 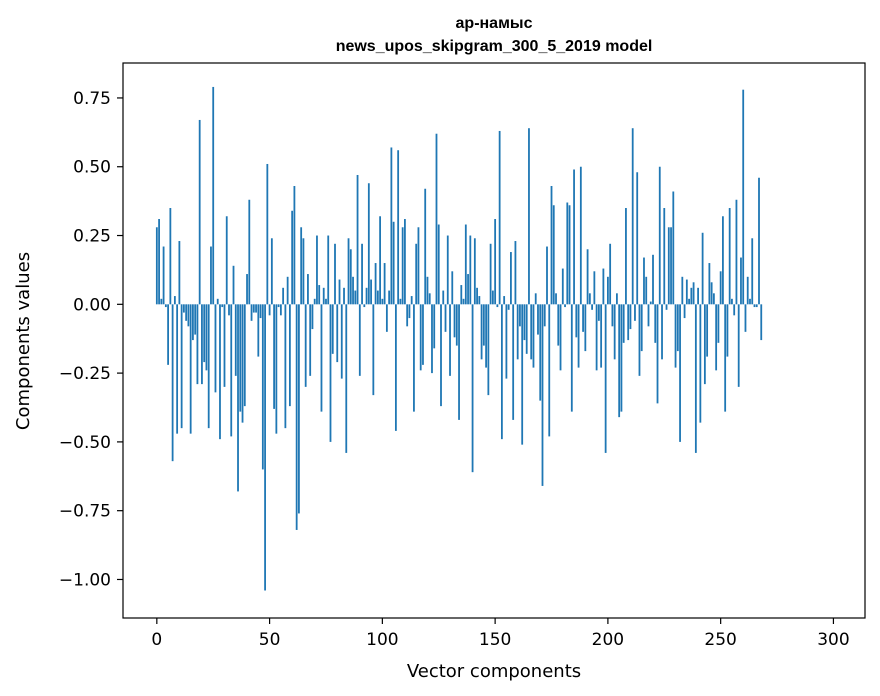 I want to click on chart-subtitle: news_upos_skipgram_300_5_2019 model, so click(x=494, y=46).